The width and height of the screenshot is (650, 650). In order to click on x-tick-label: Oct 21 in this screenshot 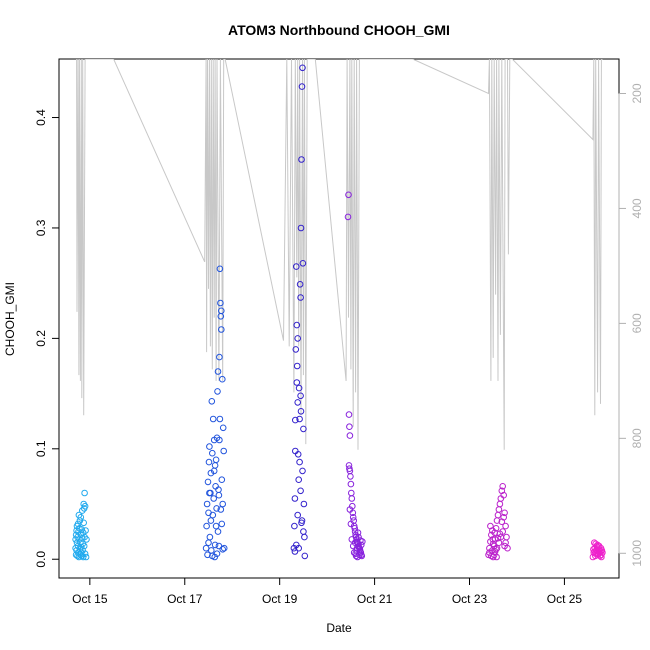, I will do `click(375, 599)`.